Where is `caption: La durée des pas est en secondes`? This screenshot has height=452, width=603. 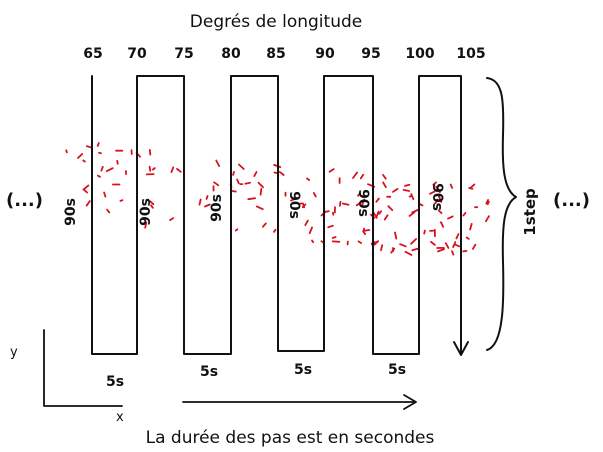 caption: La durée des pas est en secondes is located at coordinates (290, 438).